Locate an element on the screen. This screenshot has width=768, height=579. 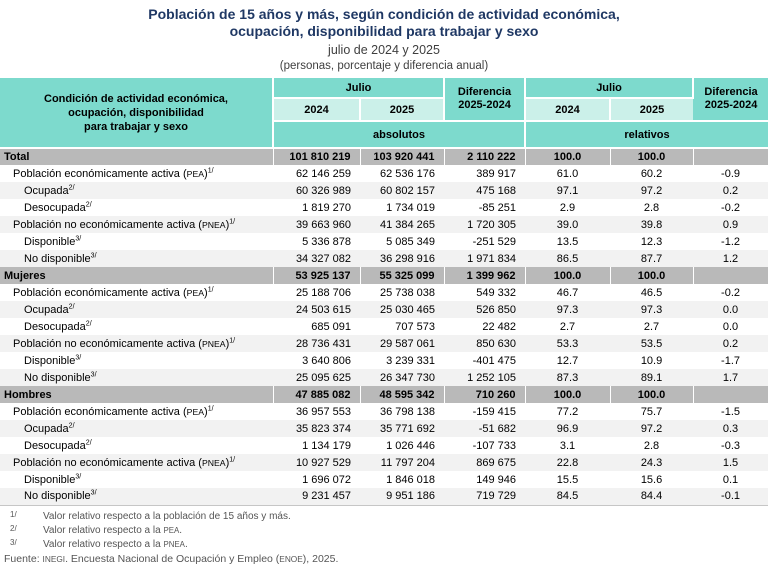
value-relative: 0.0 is located at coordinates (730, 326).